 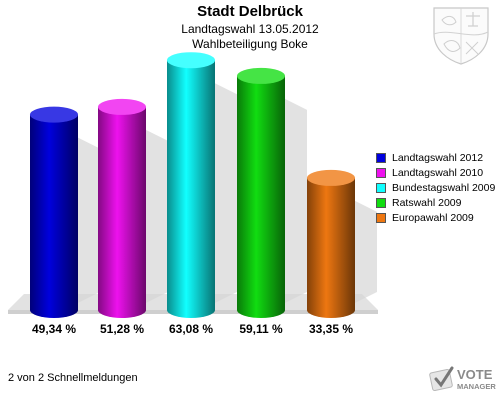 What do you see at coordinates (250, 44) in the screenshot?
I see `chart-subtitle-turnout: Wahlbeteiligung Boke` at bounding box center [250, 44].